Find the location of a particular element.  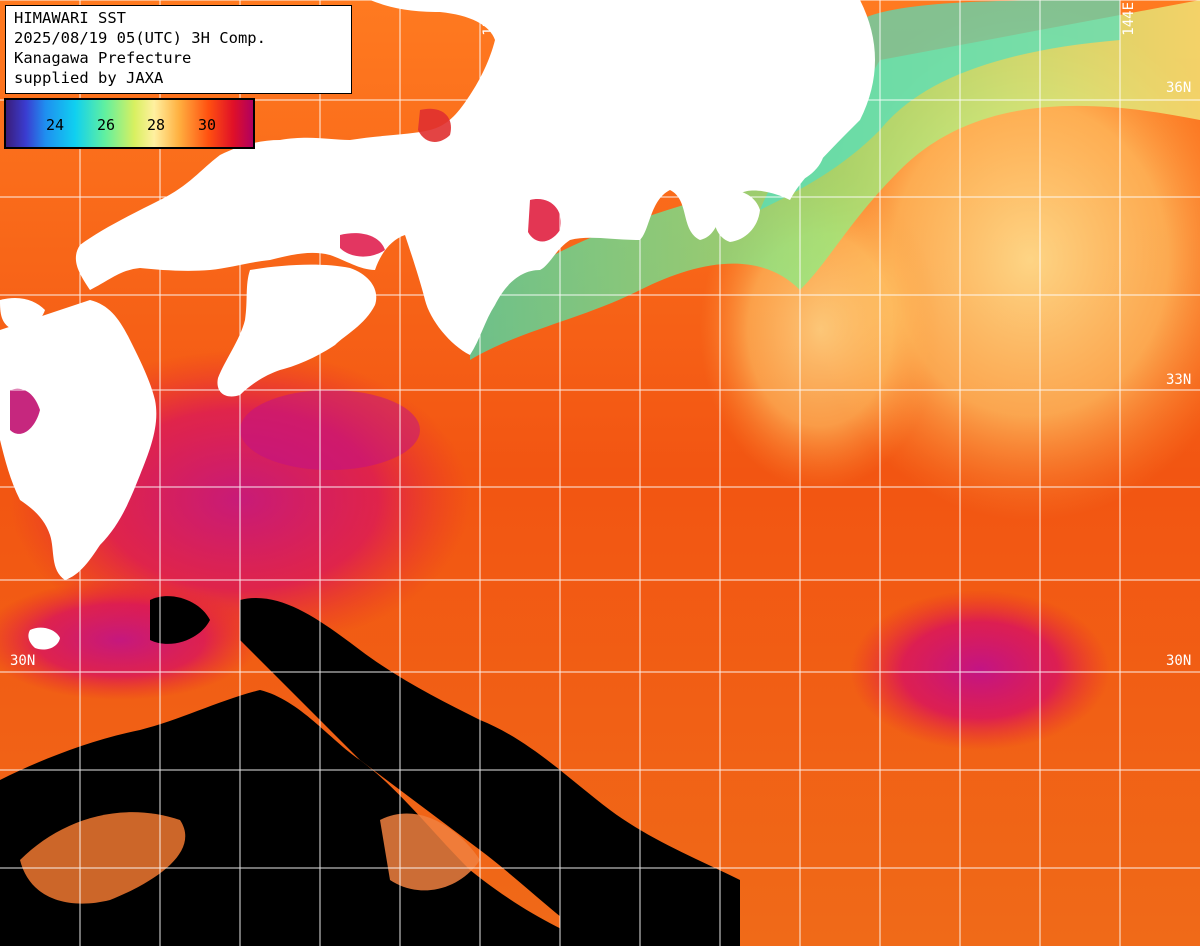

lat-label-36n-right: 36N is located at coordinates (1179, 88).